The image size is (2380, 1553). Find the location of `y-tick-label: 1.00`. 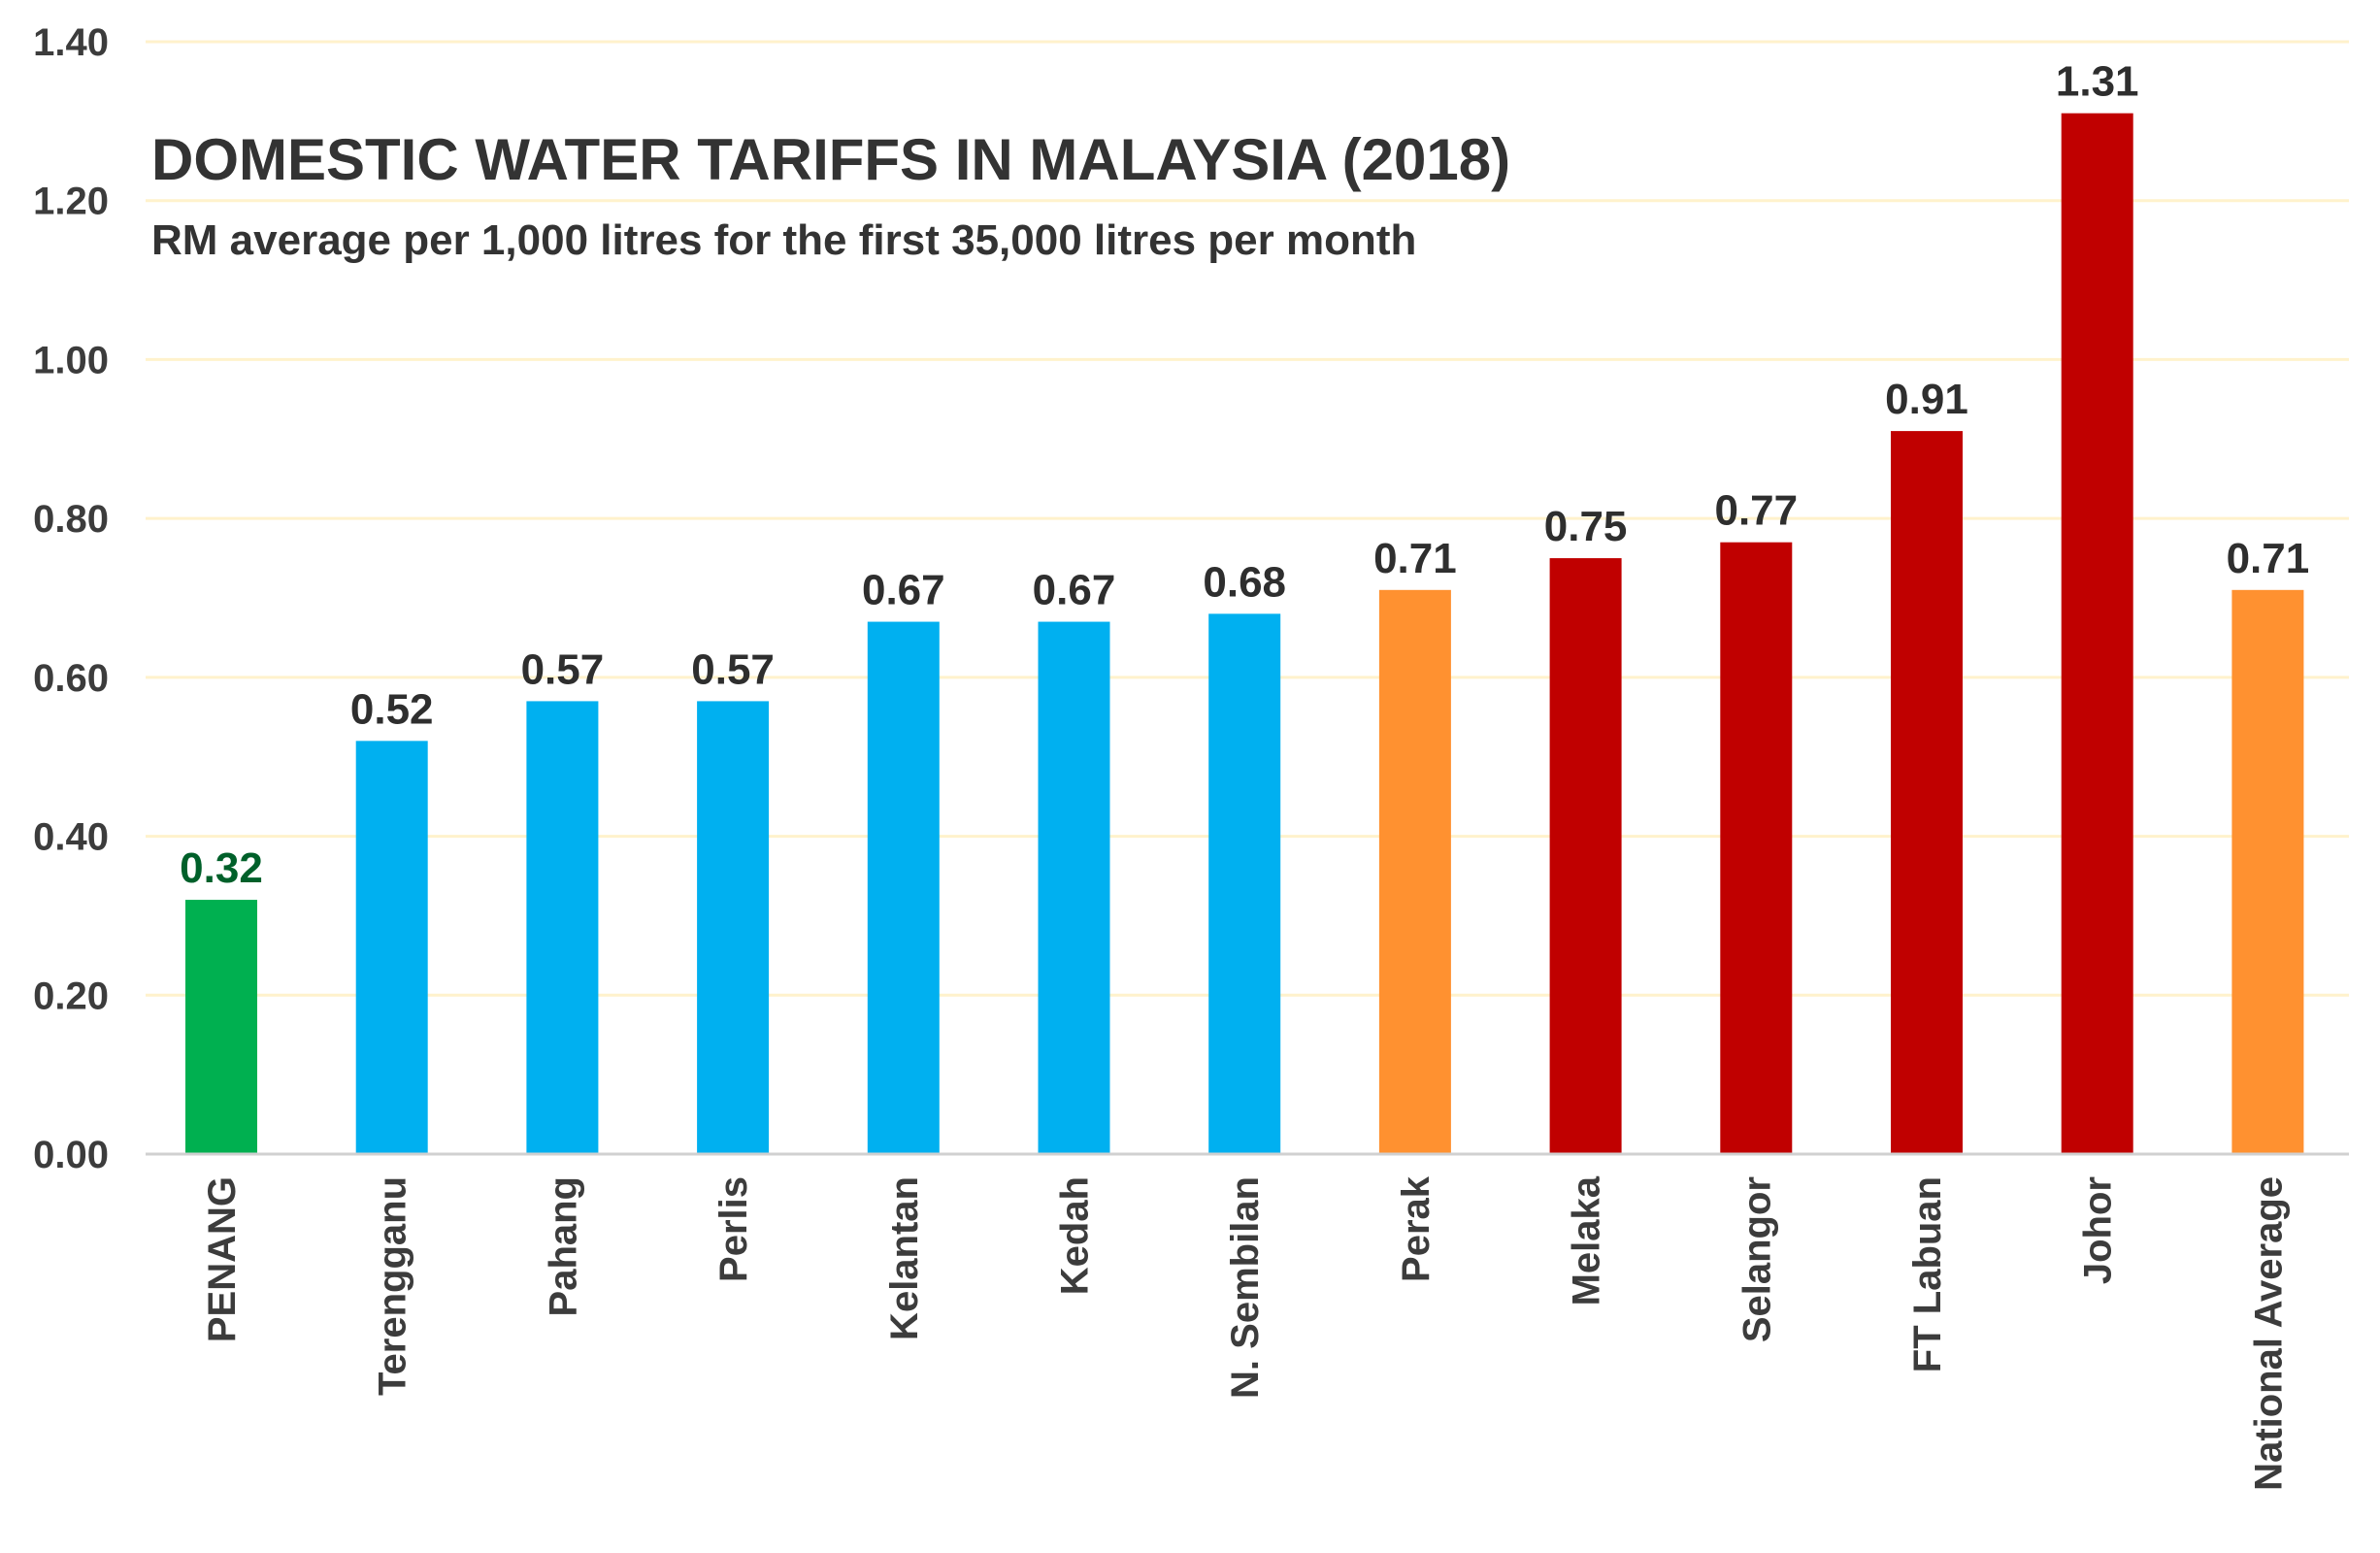

y-tick-label: 1.00 is located at coordinates (71, 360).